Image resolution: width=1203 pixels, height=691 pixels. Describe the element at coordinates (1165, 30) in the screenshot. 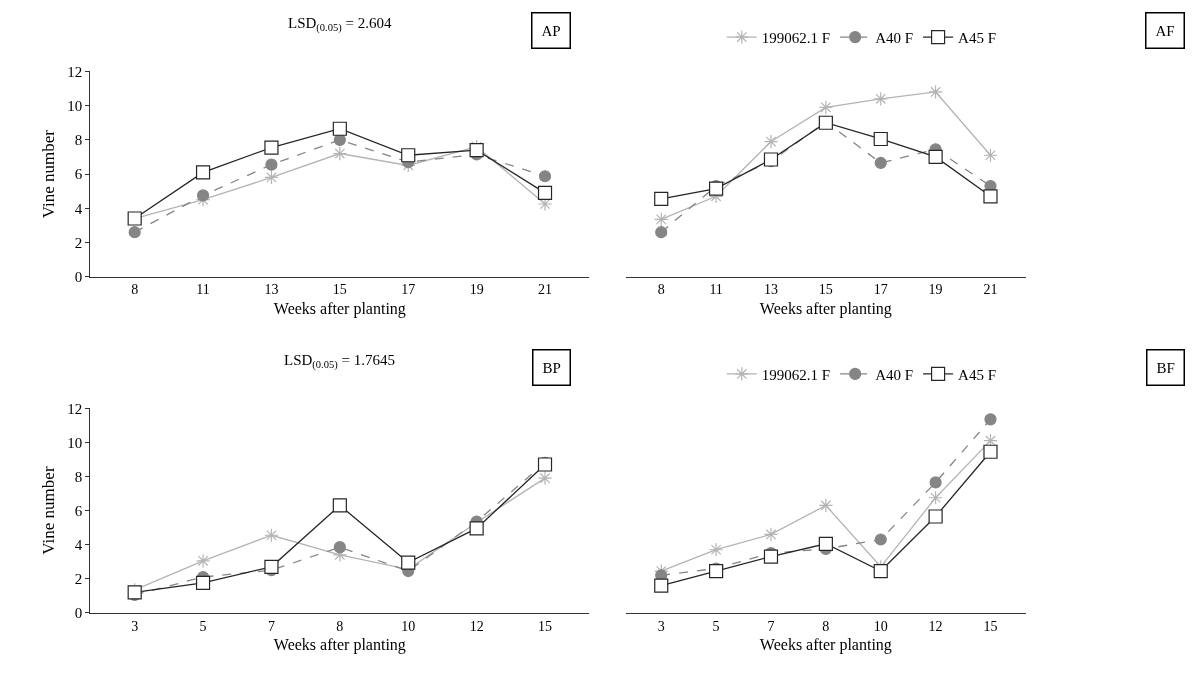

I see `text: AF` at that location.